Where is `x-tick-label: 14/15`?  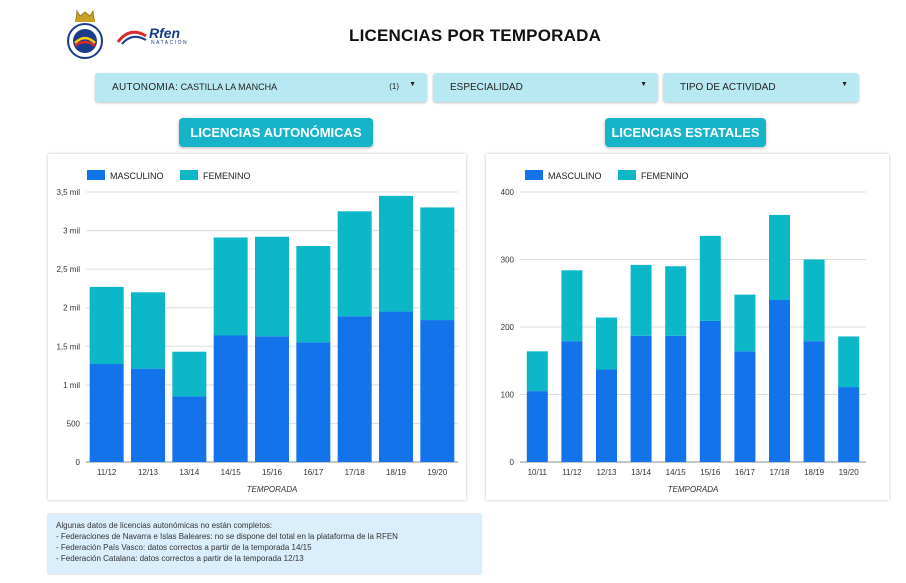 x-tick-label: 14/15 is located at coordinates (676, 472).